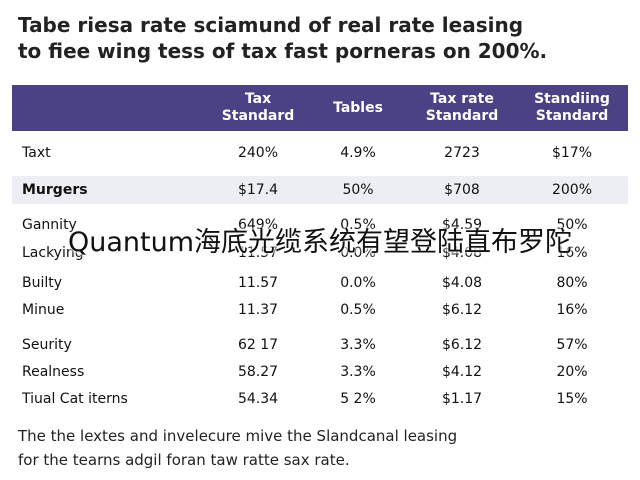  I want to click on table-cell: $1.17, so click(462, 399).